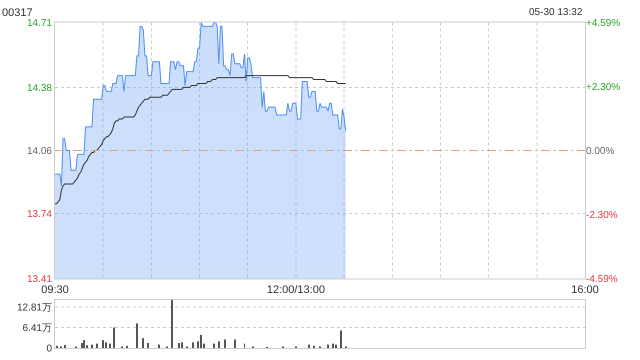 The image size is (640, 360). I want to click on y2-tick-label: +2.30%, so click(603, 87).